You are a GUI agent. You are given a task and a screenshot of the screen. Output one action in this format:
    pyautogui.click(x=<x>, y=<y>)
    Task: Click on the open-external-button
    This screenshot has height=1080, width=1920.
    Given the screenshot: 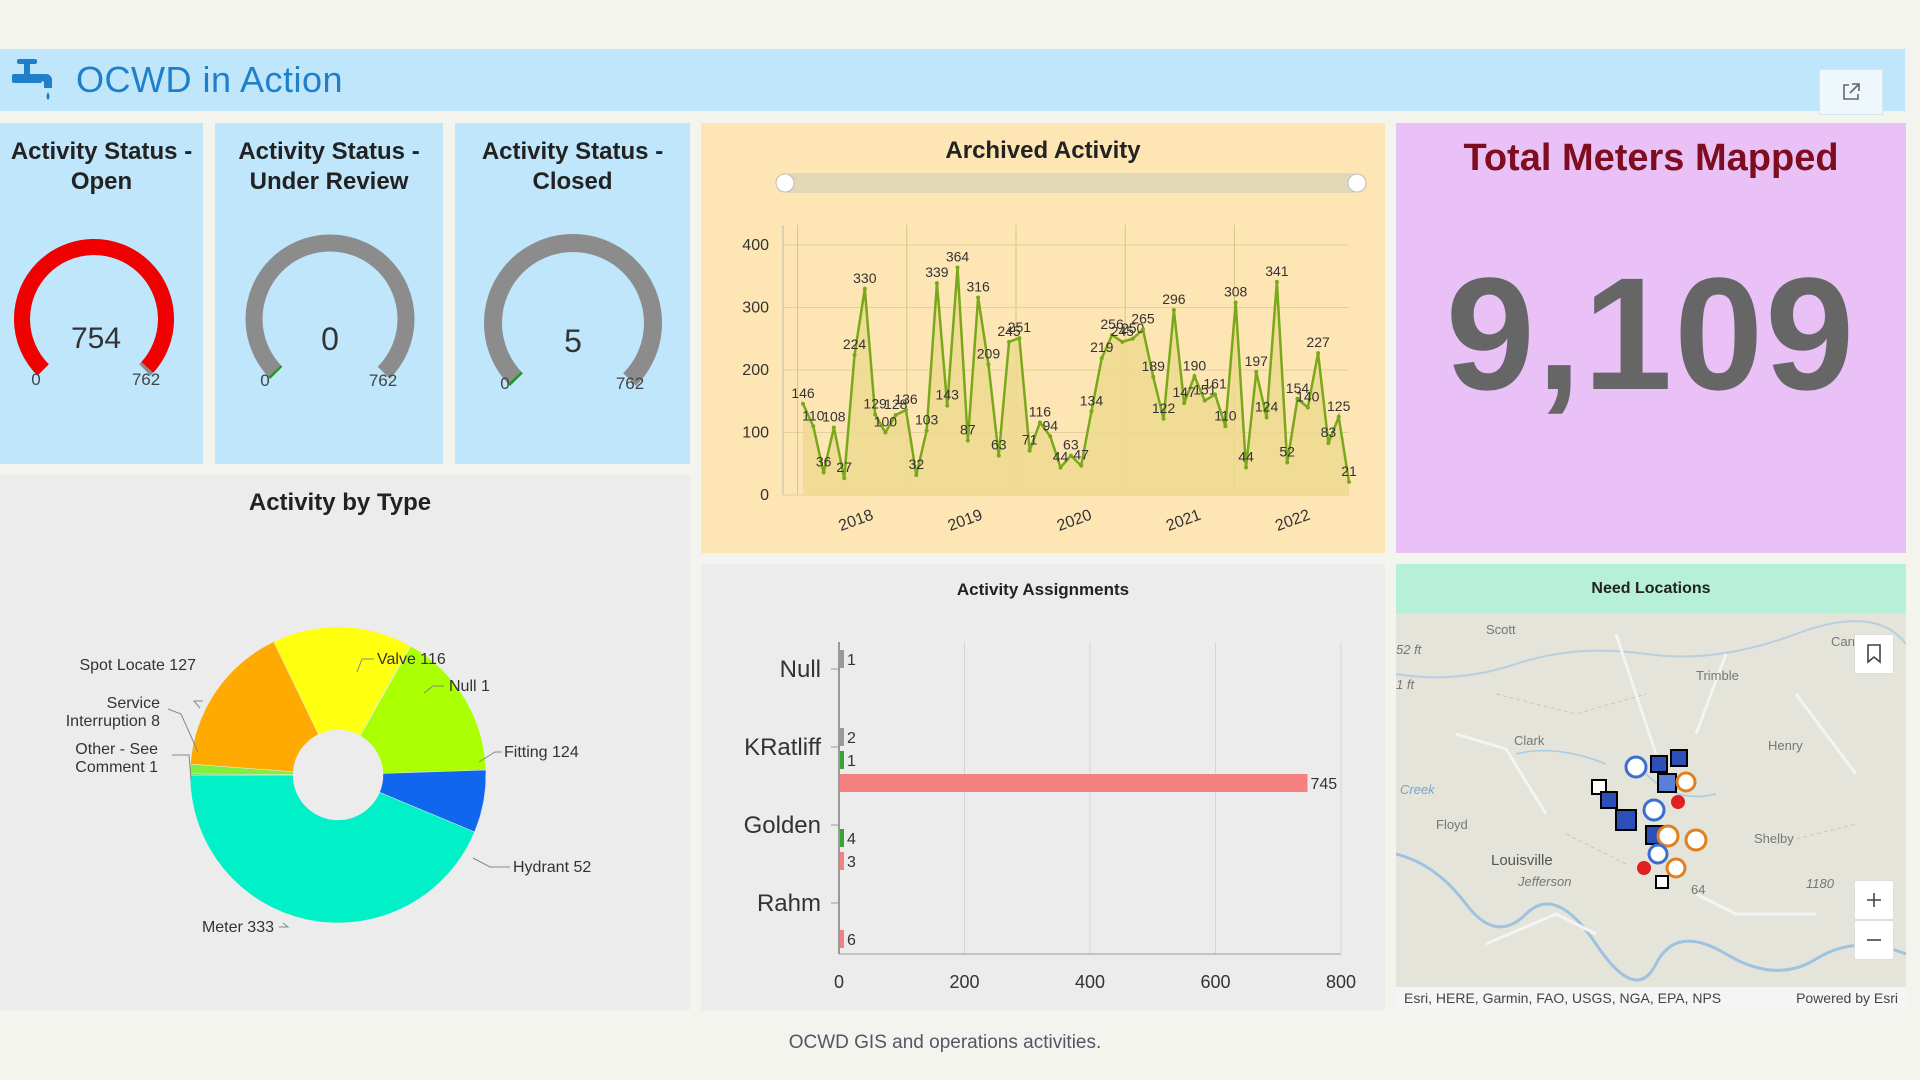 What is the action you would take?
    pyautogui.click(x=1851, y=92)
    